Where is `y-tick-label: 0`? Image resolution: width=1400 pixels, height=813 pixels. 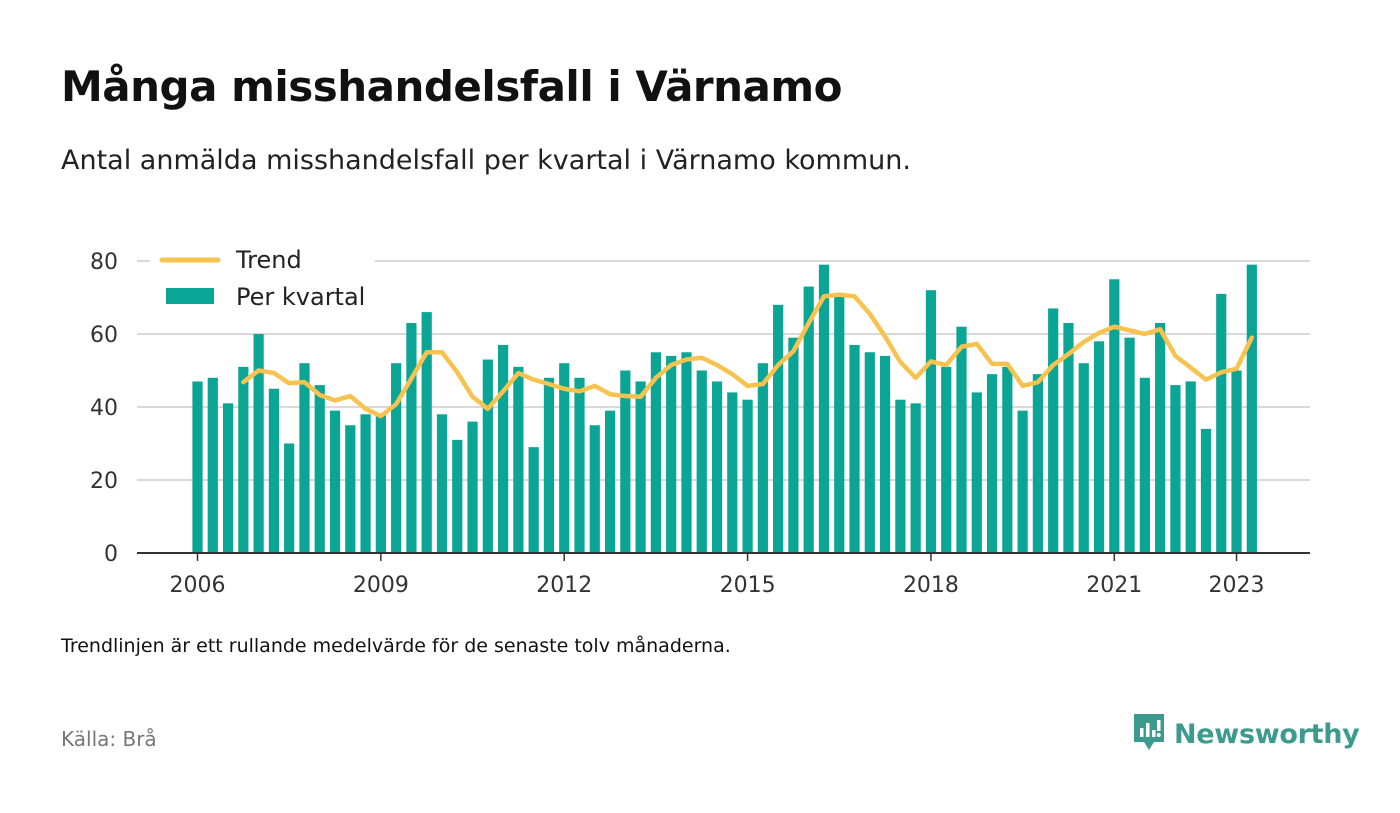
y-tick-label: 0 is located at coordinates (111, 554).